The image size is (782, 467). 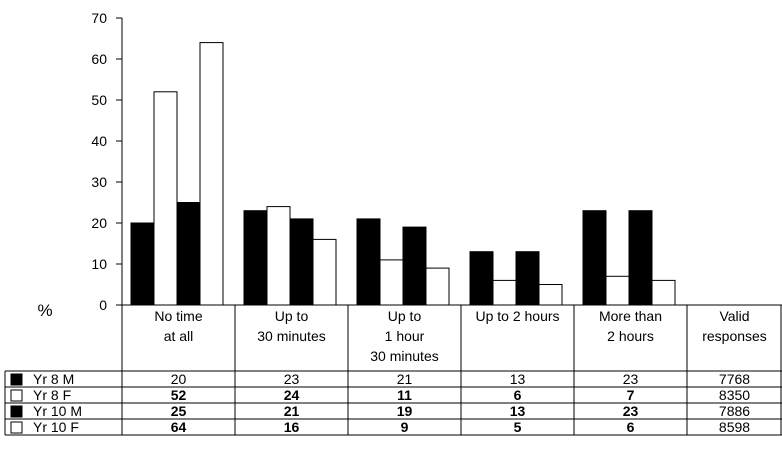 What do you see at coordinates (734, 316) in the screenshot?
I see `valid-responses-header: Valid` at bounding box center [734, 316].